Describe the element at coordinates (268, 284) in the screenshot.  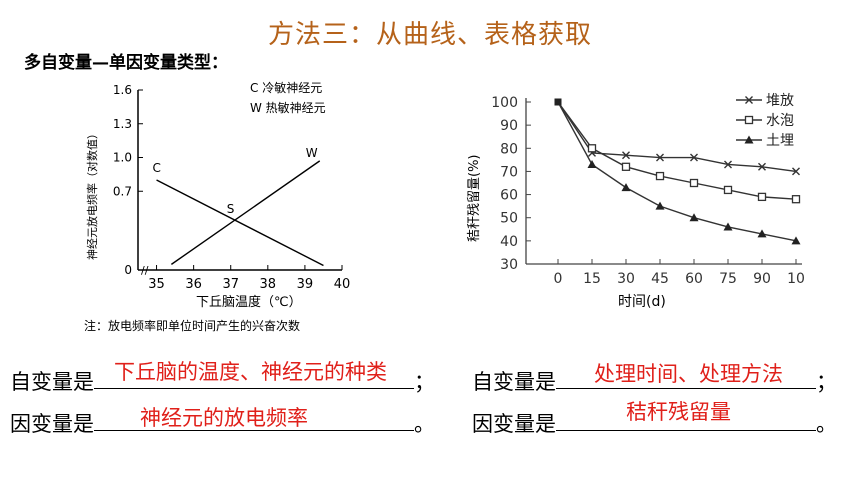
I see `left-x-tick-label: 38` at that location.